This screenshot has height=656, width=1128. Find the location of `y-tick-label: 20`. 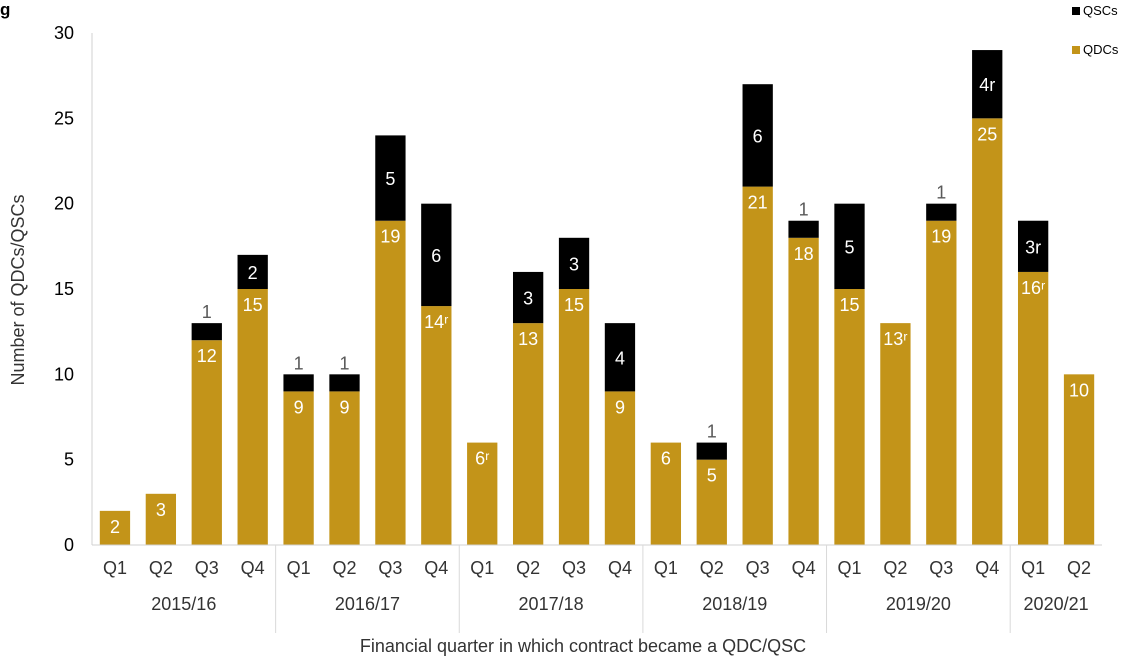

y-tick-label: 20 is located at coordinates (64, 204).